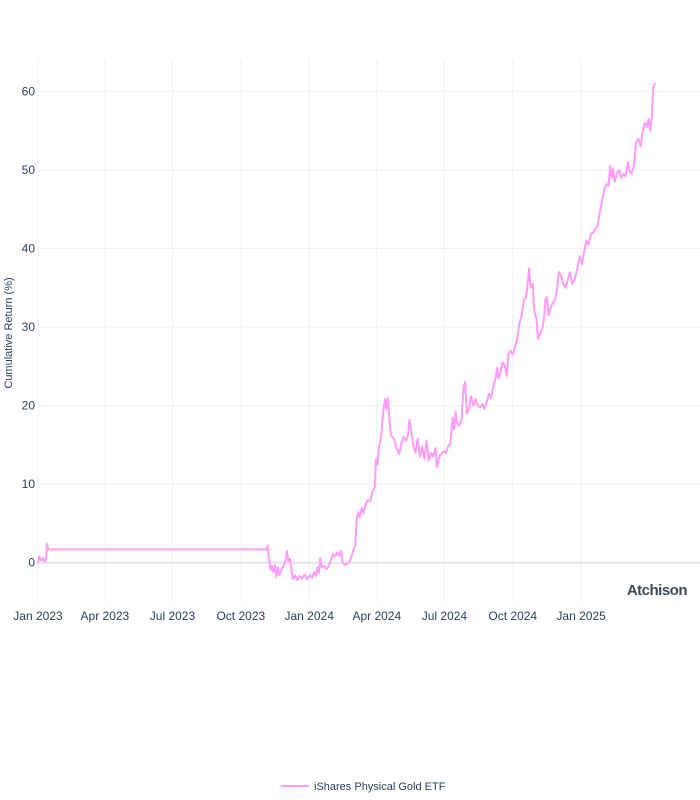  I want to click on x-tick-label: Jul 2023, so click(173, 616).